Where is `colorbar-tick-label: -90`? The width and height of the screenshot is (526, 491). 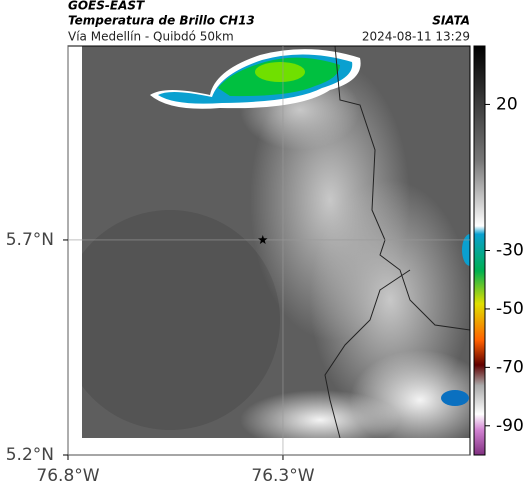 colorbar-tick-label: -90 is located at coordinates (510, 426).